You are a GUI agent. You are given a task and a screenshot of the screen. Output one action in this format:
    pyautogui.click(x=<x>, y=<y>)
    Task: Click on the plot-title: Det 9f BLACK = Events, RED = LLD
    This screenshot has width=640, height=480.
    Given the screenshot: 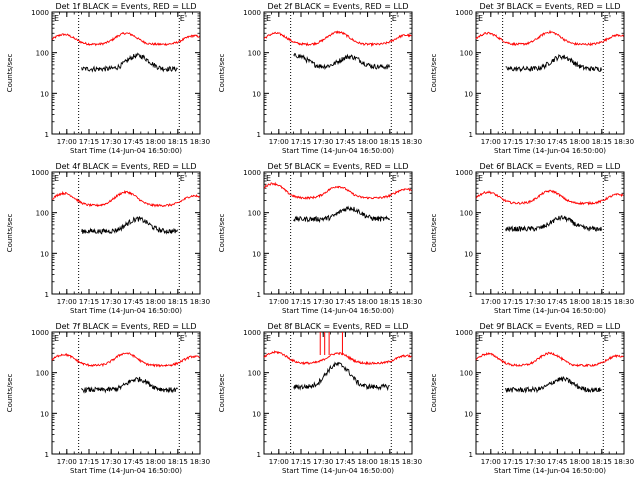 What is the action you would take?
    pyautogui.click(x=549, y=326)
    